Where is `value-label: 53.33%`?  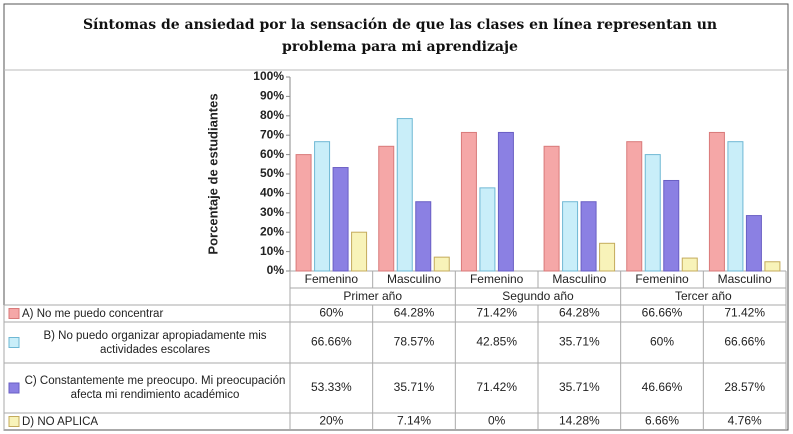 value-label: 53.33% is located at coordinates (331, 387).